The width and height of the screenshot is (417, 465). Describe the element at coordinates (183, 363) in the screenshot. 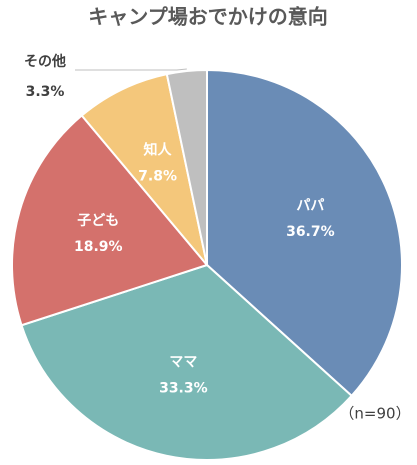

I see `slice-label: ママ` at that location.